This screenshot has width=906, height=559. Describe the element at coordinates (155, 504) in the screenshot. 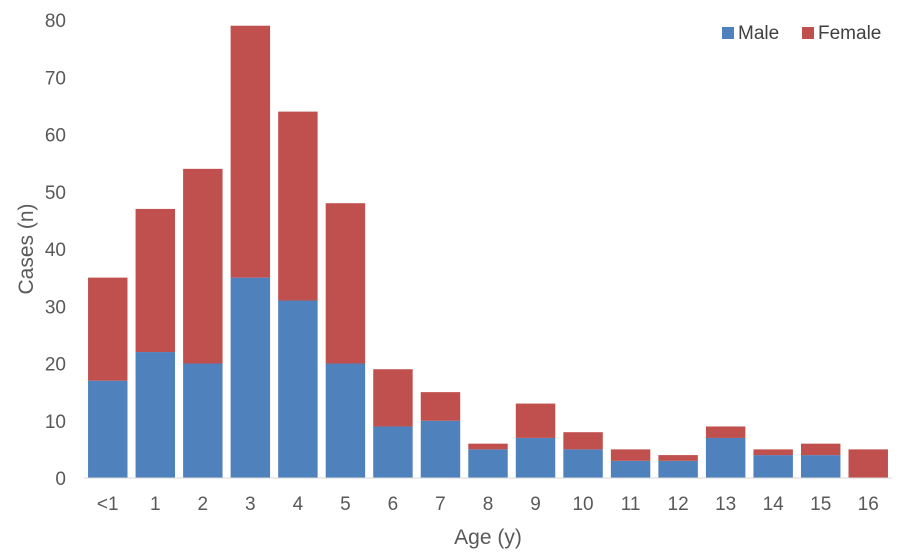

I see `x-tick-label: 1` at that location.